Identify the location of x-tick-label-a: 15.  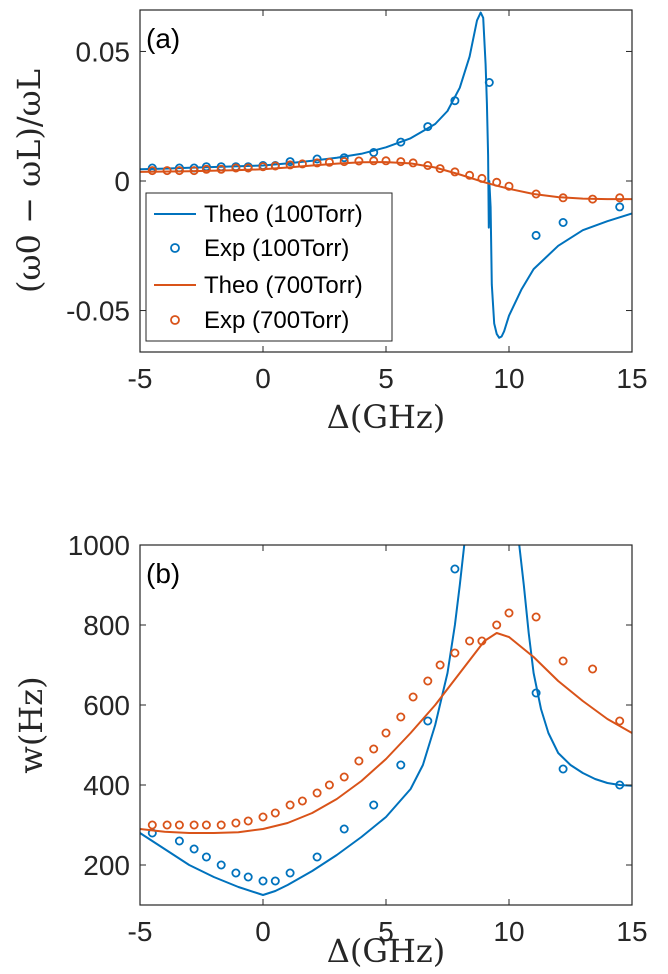
(631, 378).